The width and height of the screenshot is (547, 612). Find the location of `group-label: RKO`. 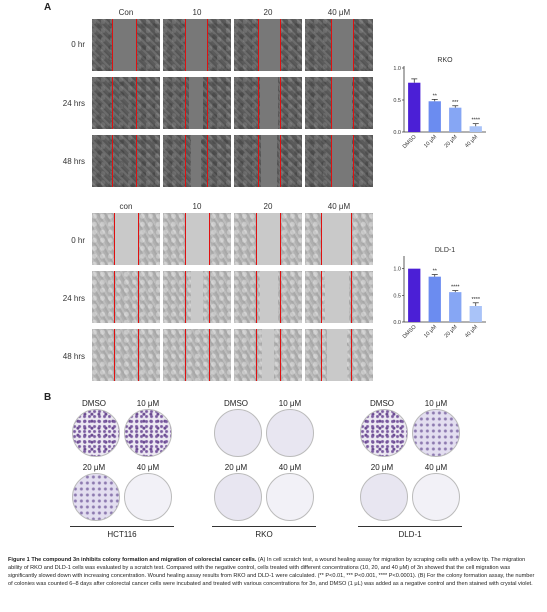

group-label: RKO is located at coordinates (264, 534).